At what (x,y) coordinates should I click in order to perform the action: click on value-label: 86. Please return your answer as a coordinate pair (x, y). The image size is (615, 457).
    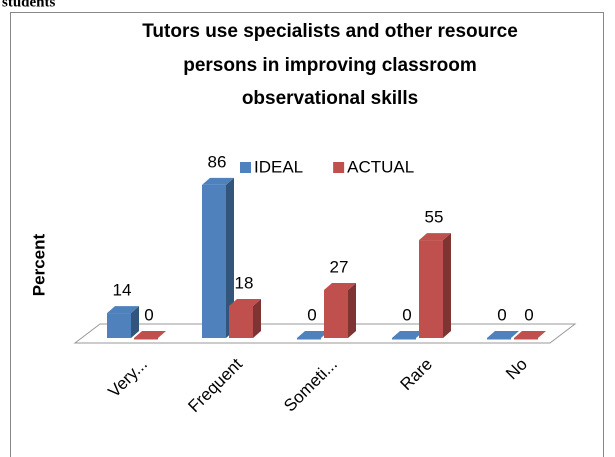
    Looking at the image, I should click on (217, 161).